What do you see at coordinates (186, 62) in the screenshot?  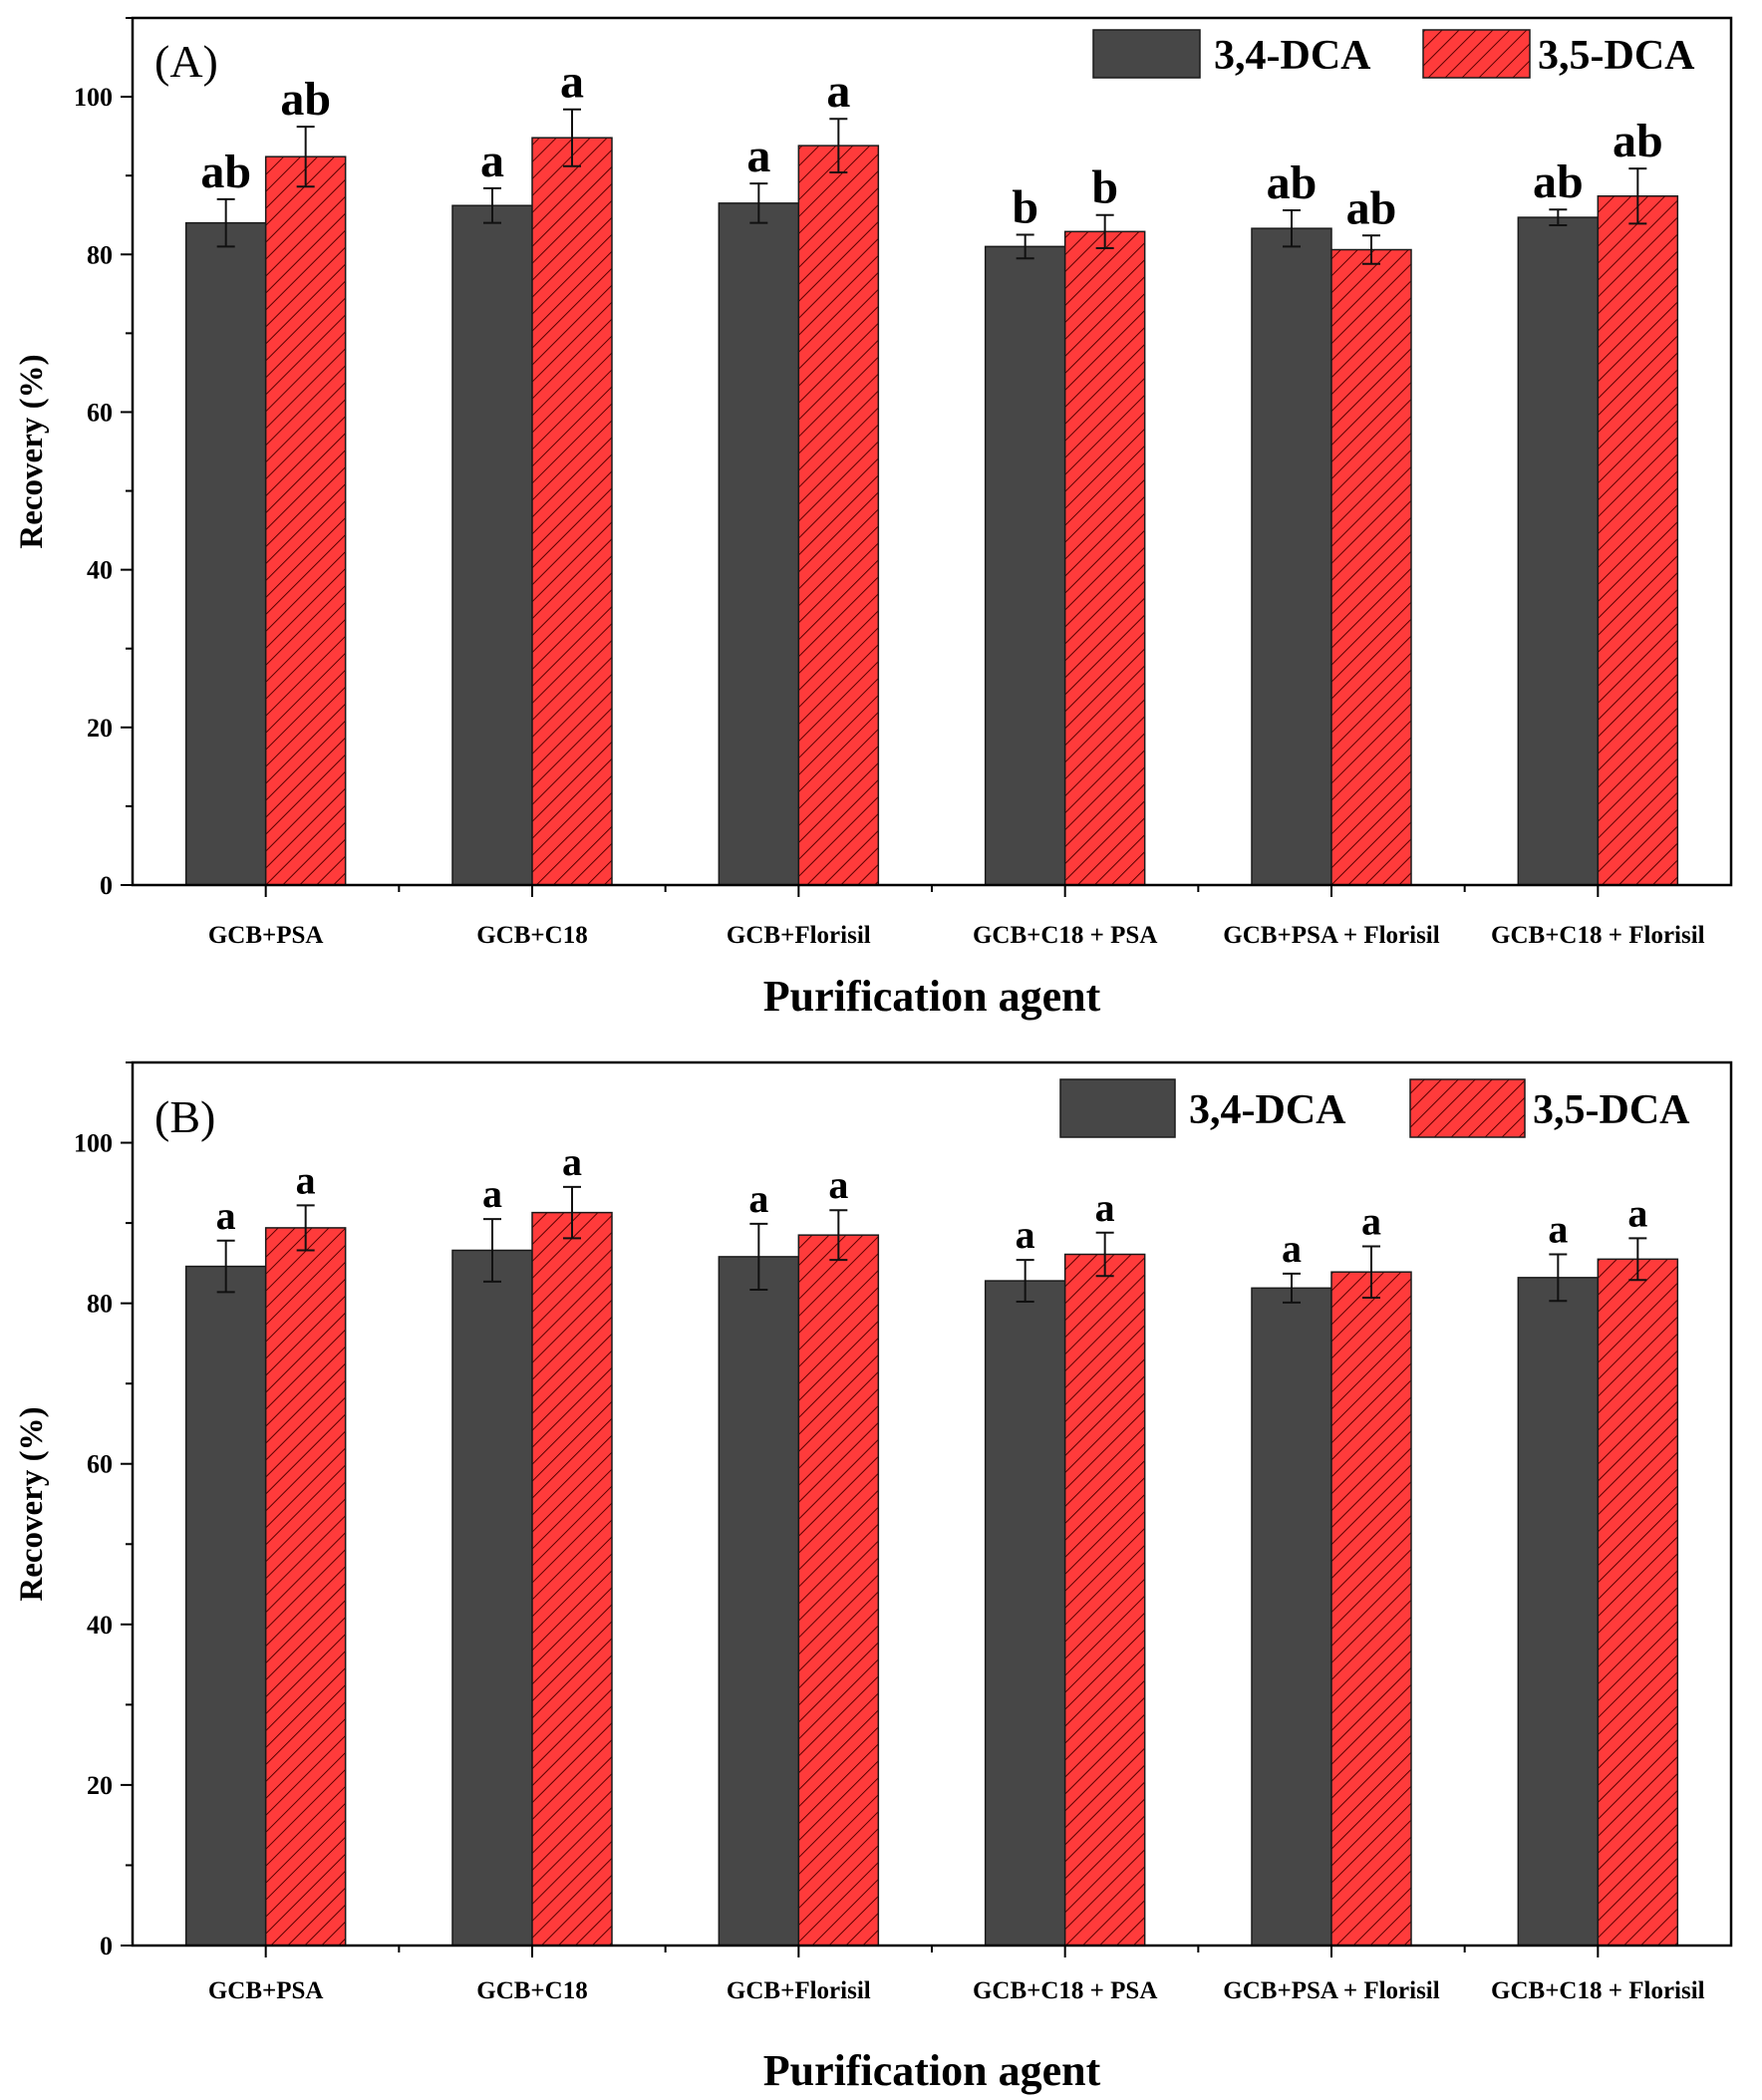 I see `panel-label: (A)` at bounding box center [186, 62].